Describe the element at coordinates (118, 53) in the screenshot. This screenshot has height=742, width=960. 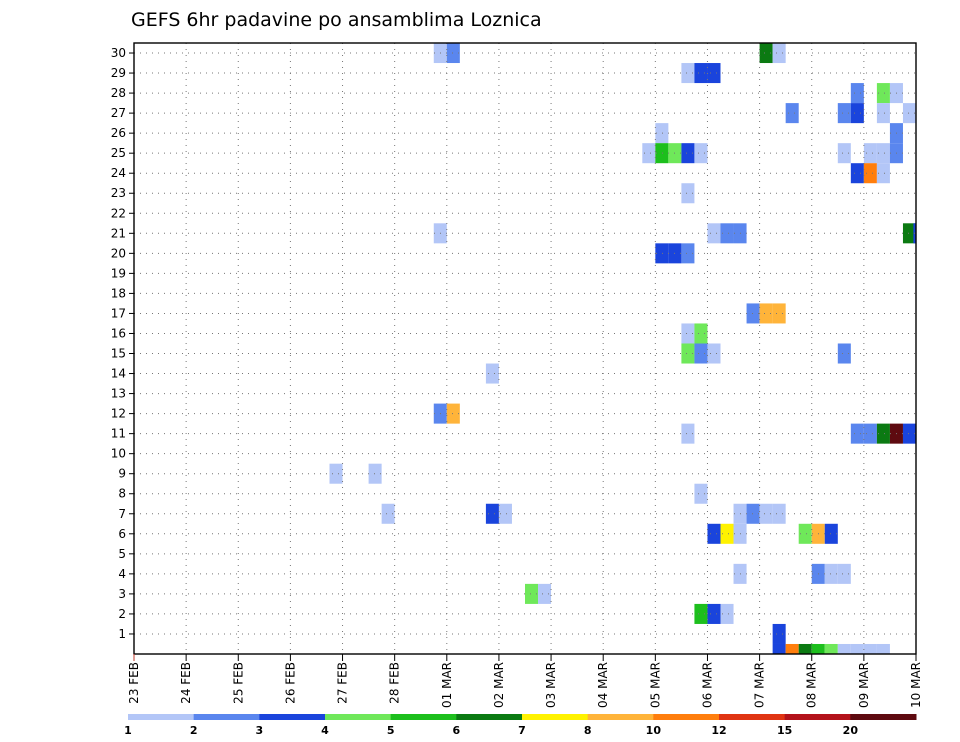
I see `y-tick-label: 30` at that location.